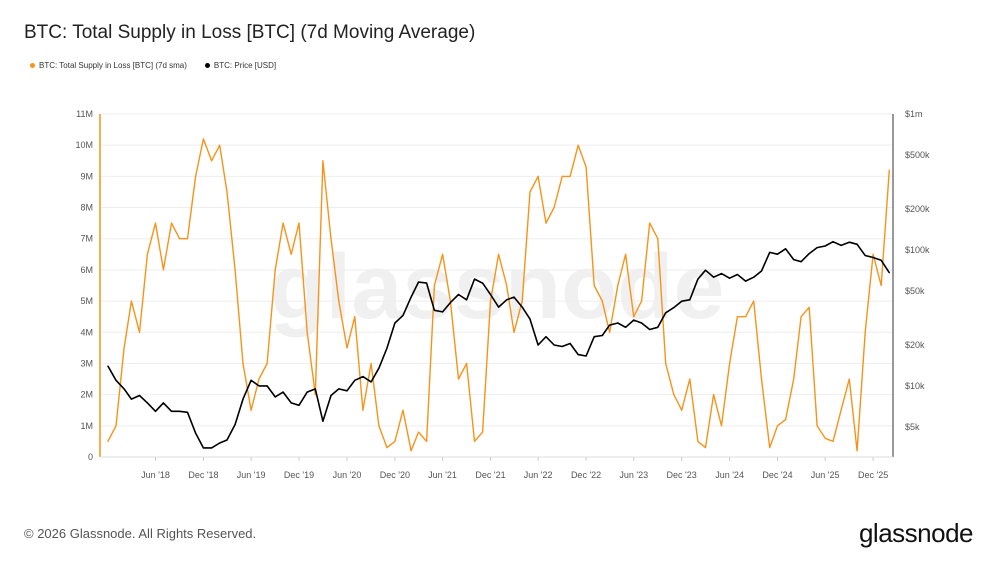 This screenshot has height=563, width=1000. What do you see at coordinates (633, 475) in the screenshot?
I see `x-tick-label: Jun '23` at bounding box center [633, 475].